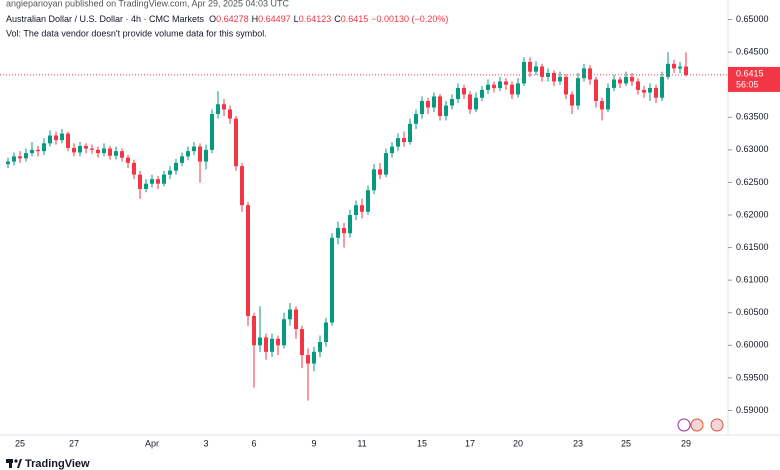 The height and width of the screenshot is (470, 780). Describe the element at coordinates (752, 214) in the screenshot. I see `y-tick-label: 0.62000` at that location.